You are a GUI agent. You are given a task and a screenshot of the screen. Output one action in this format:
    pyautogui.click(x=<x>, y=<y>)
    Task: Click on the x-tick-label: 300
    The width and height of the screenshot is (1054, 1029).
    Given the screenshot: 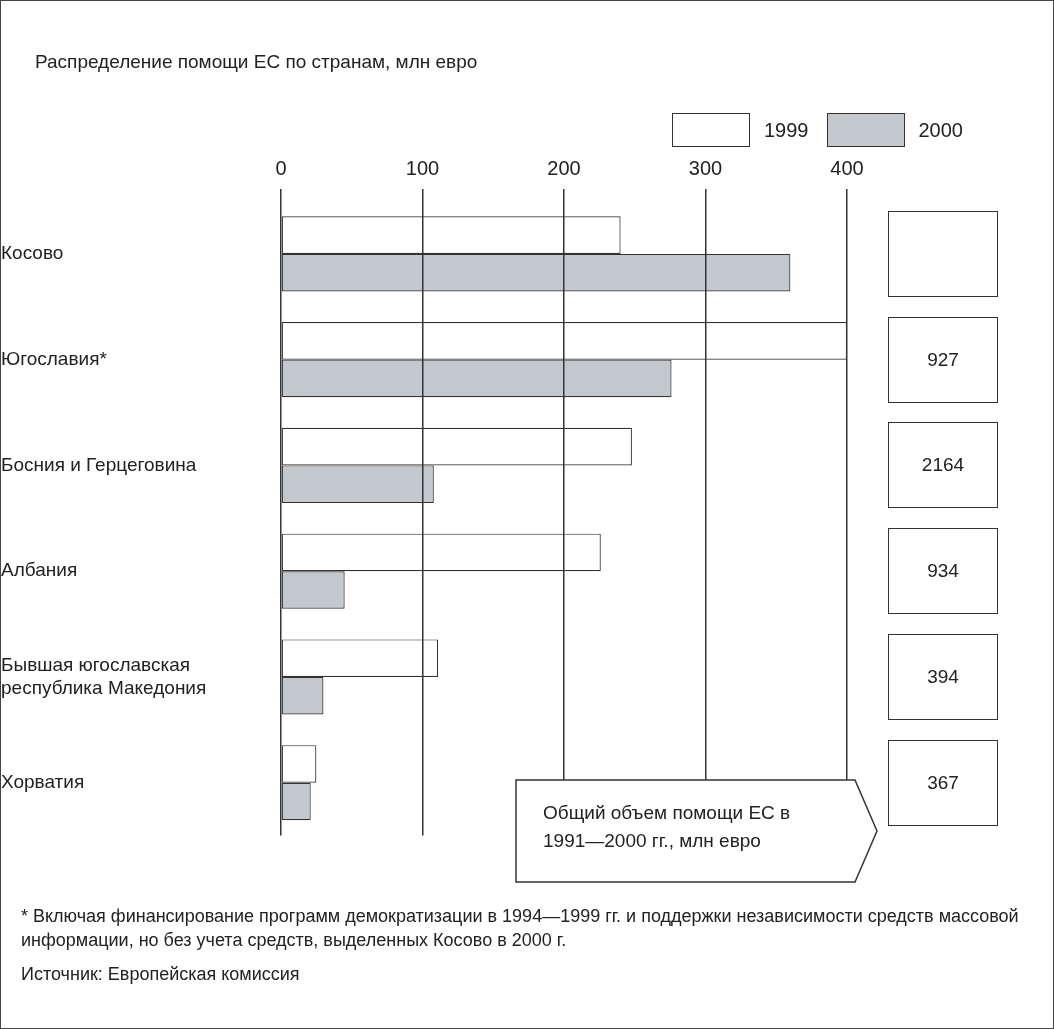 What is the action you would take?
    pyautogui.click(x=705, y=167)
    